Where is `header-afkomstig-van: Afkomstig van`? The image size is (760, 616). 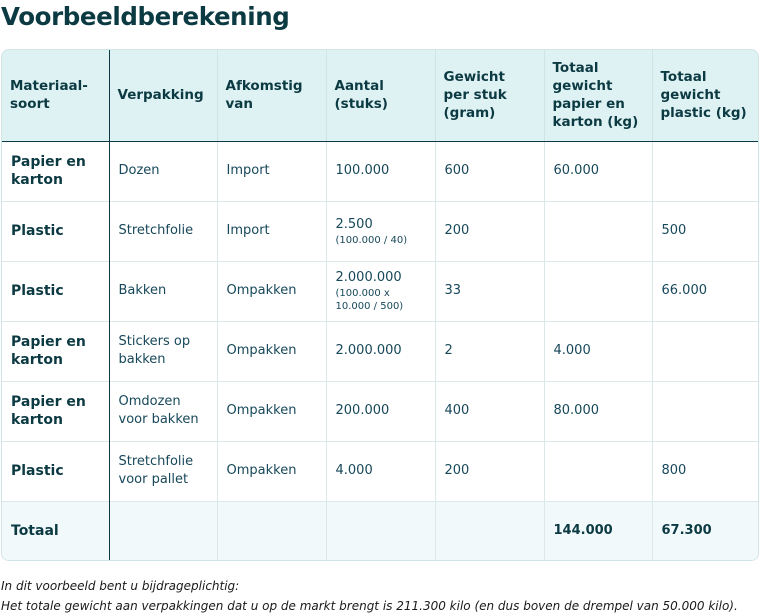
header-afkomstig-van: Afkomstig van is located at coordinates (271, 96).